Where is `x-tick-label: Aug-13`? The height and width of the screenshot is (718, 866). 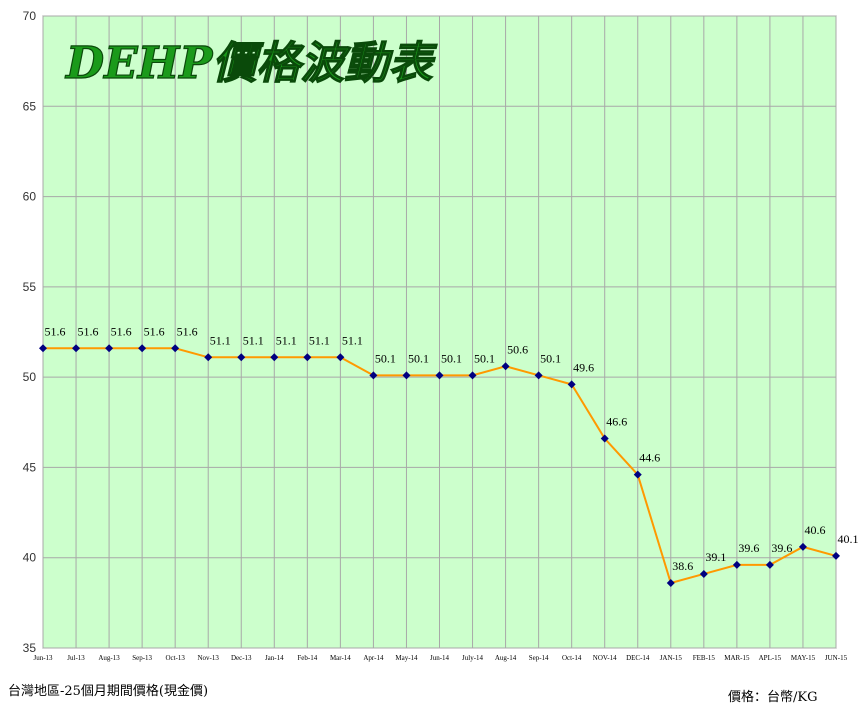 x-tick-label: Aug-13 is located at coordinates (109, 658).